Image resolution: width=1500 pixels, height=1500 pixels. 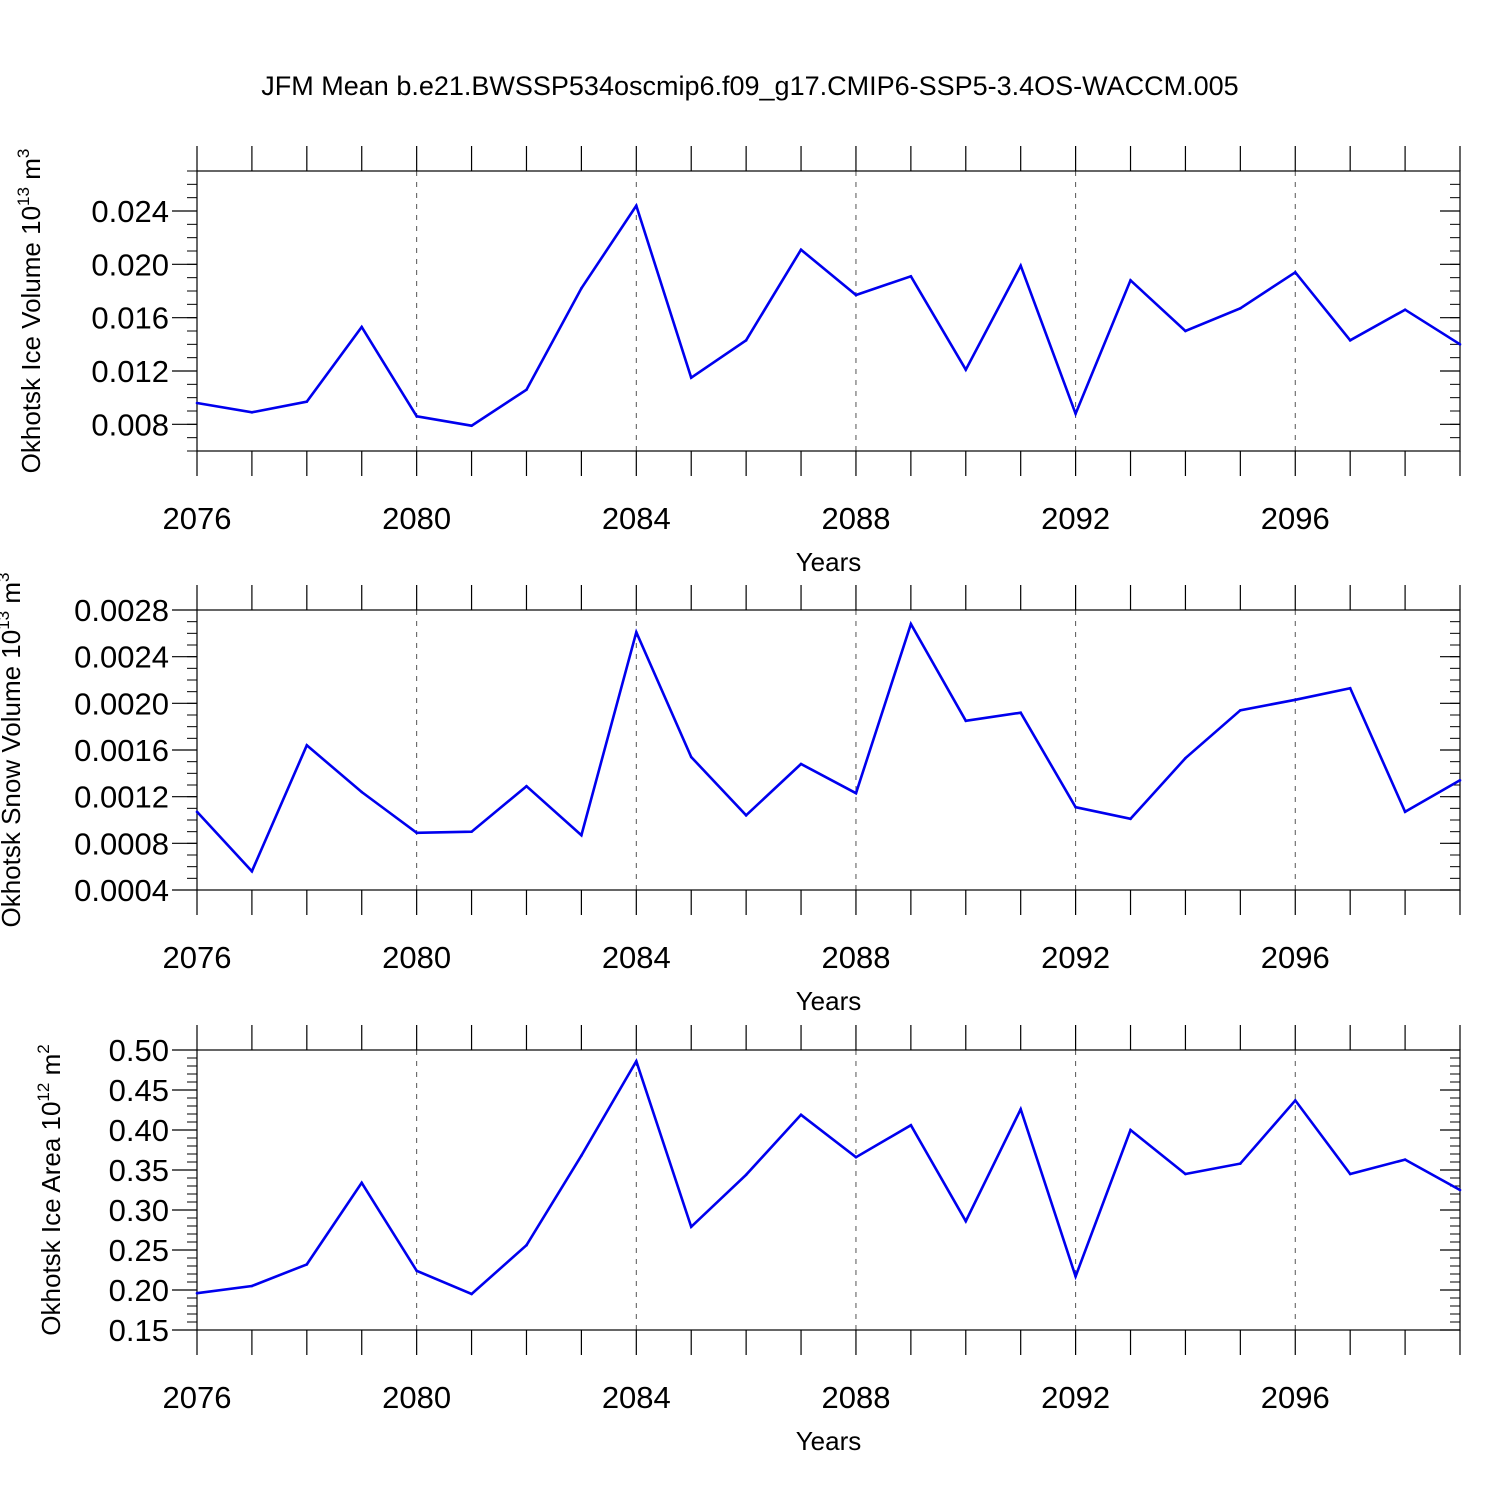 I want to click on y-axis-title-text: Okhotsk Ice Area 10, so click(x=51, y=1219).